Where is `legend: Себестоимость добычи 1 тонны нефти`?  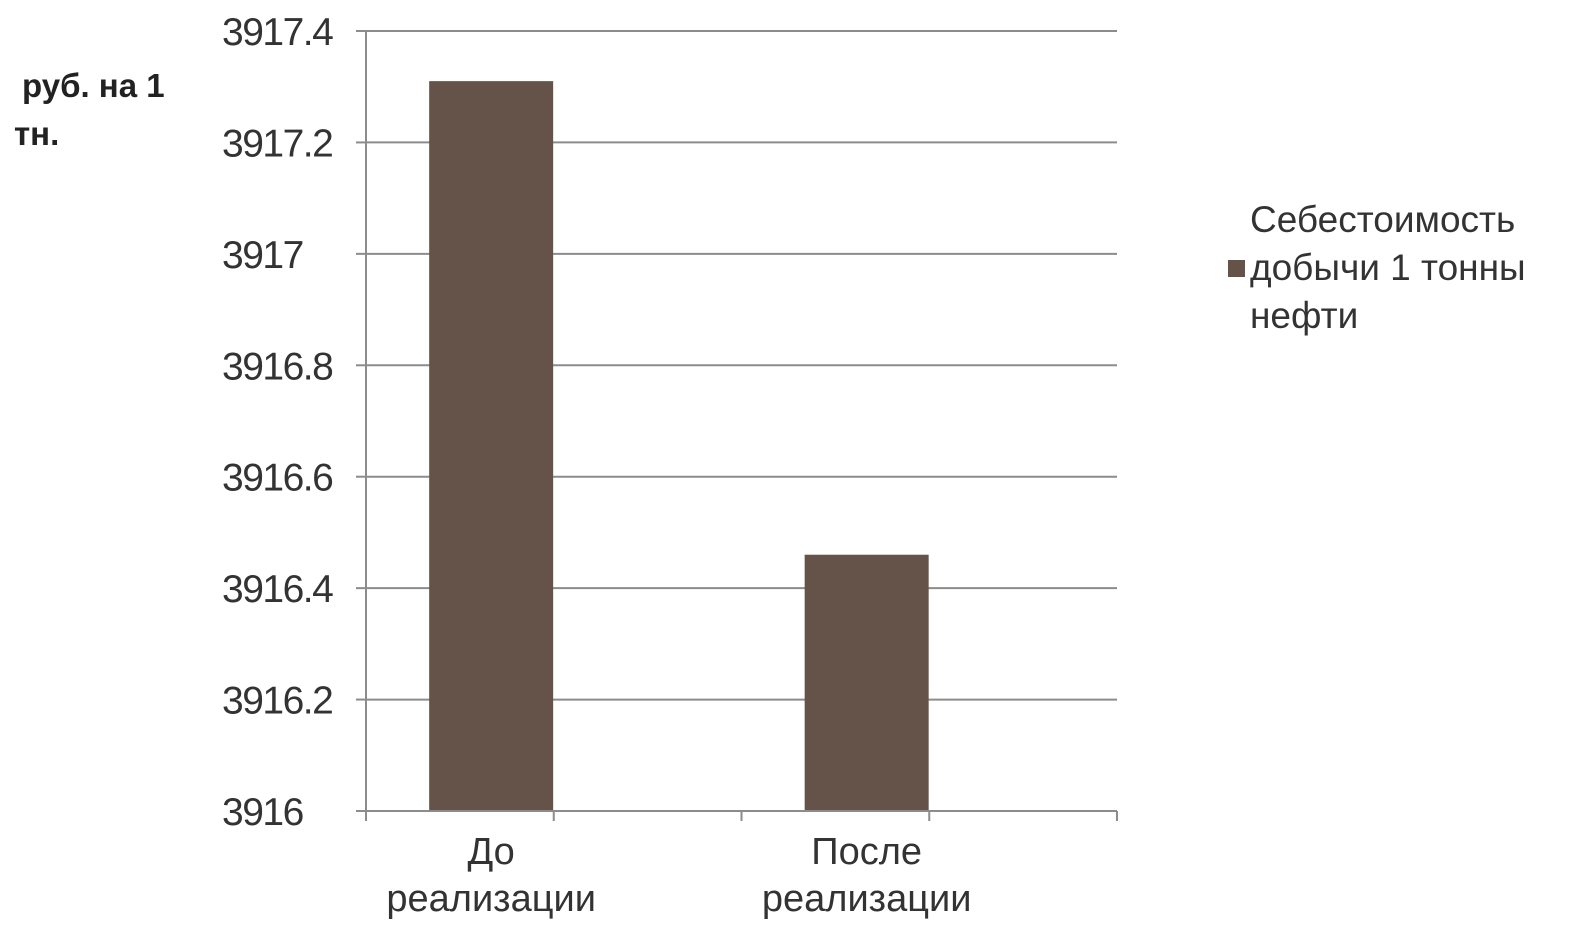 legend: Себестоимость добычи 1 тонны нефти is located at coordinates (1377, 267).